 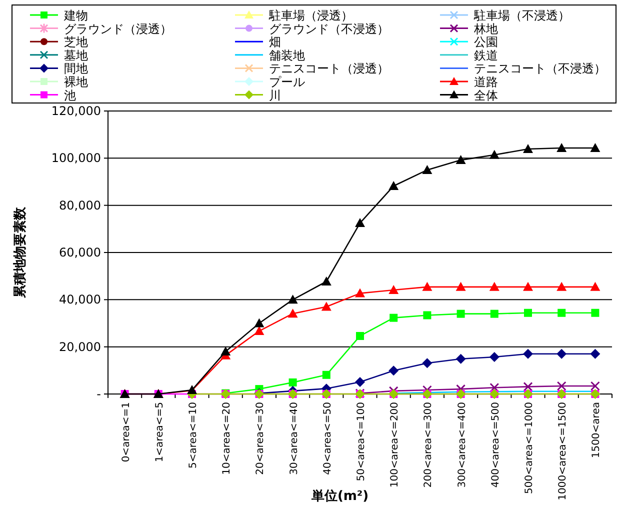 I want to click on x-tick-label: 20<area<=30, so click(x=260, y=438).